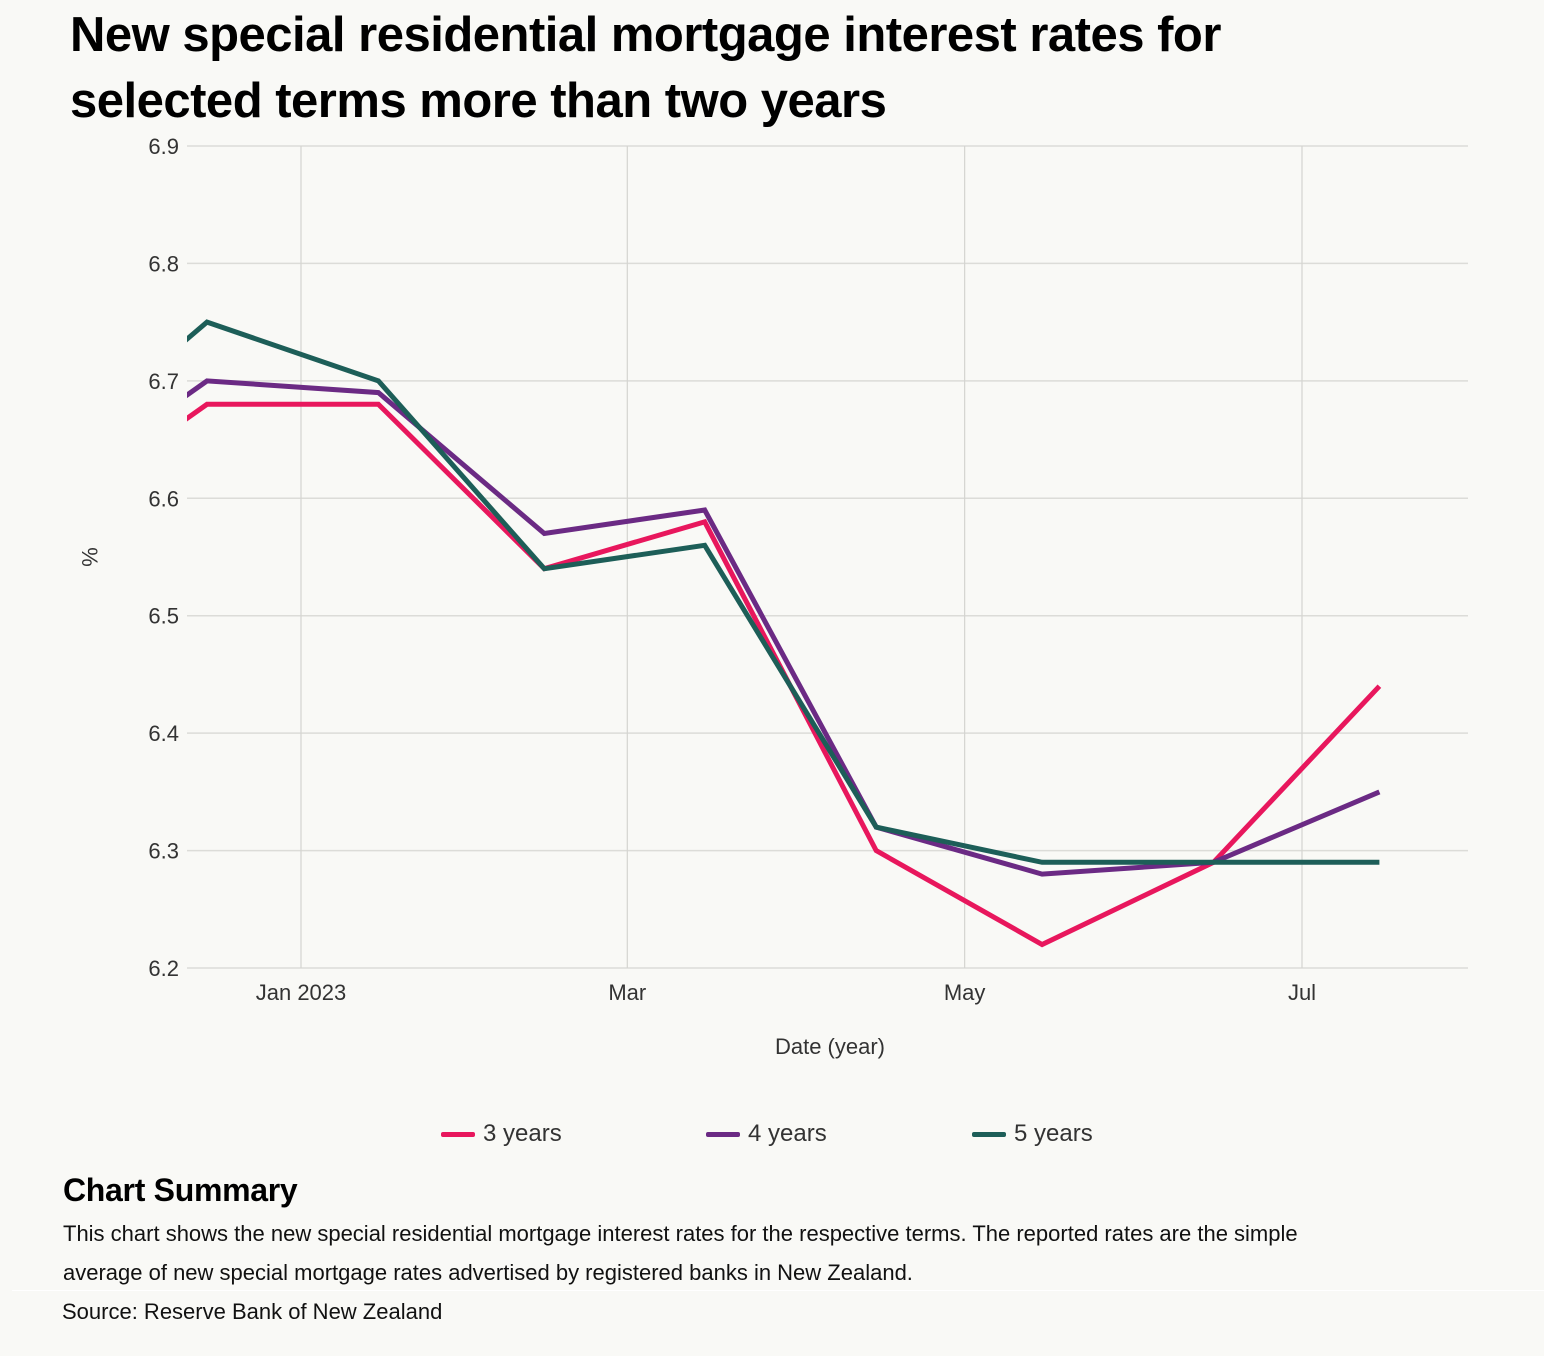 The width and height of the screenshot is (1544, 1356). Describe the element at coordinates (1053, 1133) in the screenshot. I see `legend-label: 5 years` at that location.